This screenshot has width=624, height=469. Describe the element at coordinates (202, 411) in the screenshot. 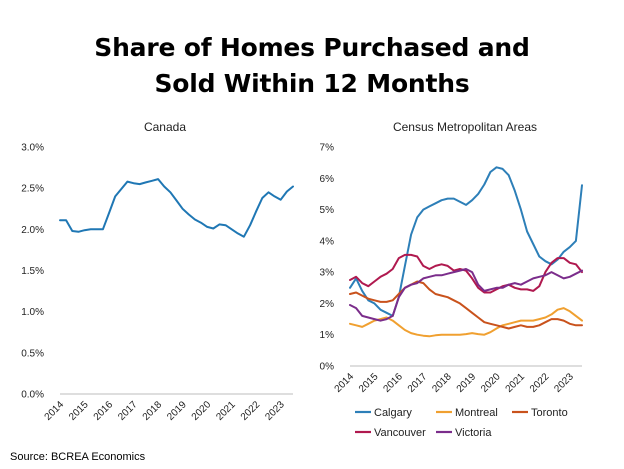

I see `canada-x-tick-label: 2020` at that location.